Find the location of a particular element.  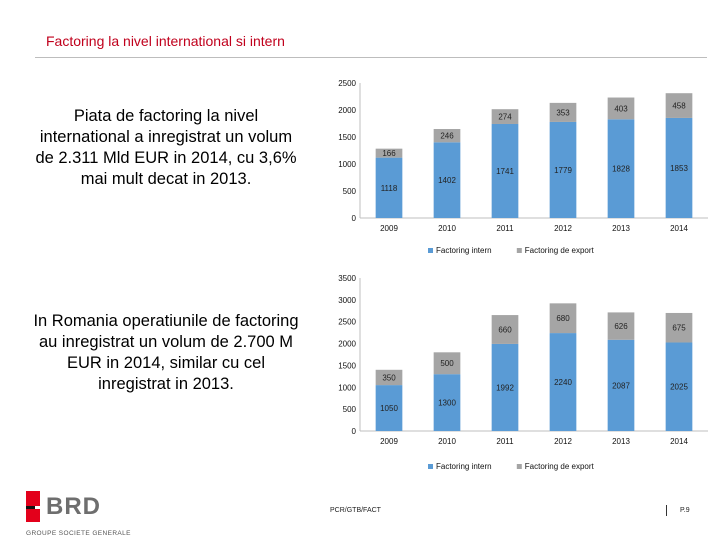

brd-logo-subtitle: GROUPE SOCIETE GENERALE is located at coordinates (78, 533).